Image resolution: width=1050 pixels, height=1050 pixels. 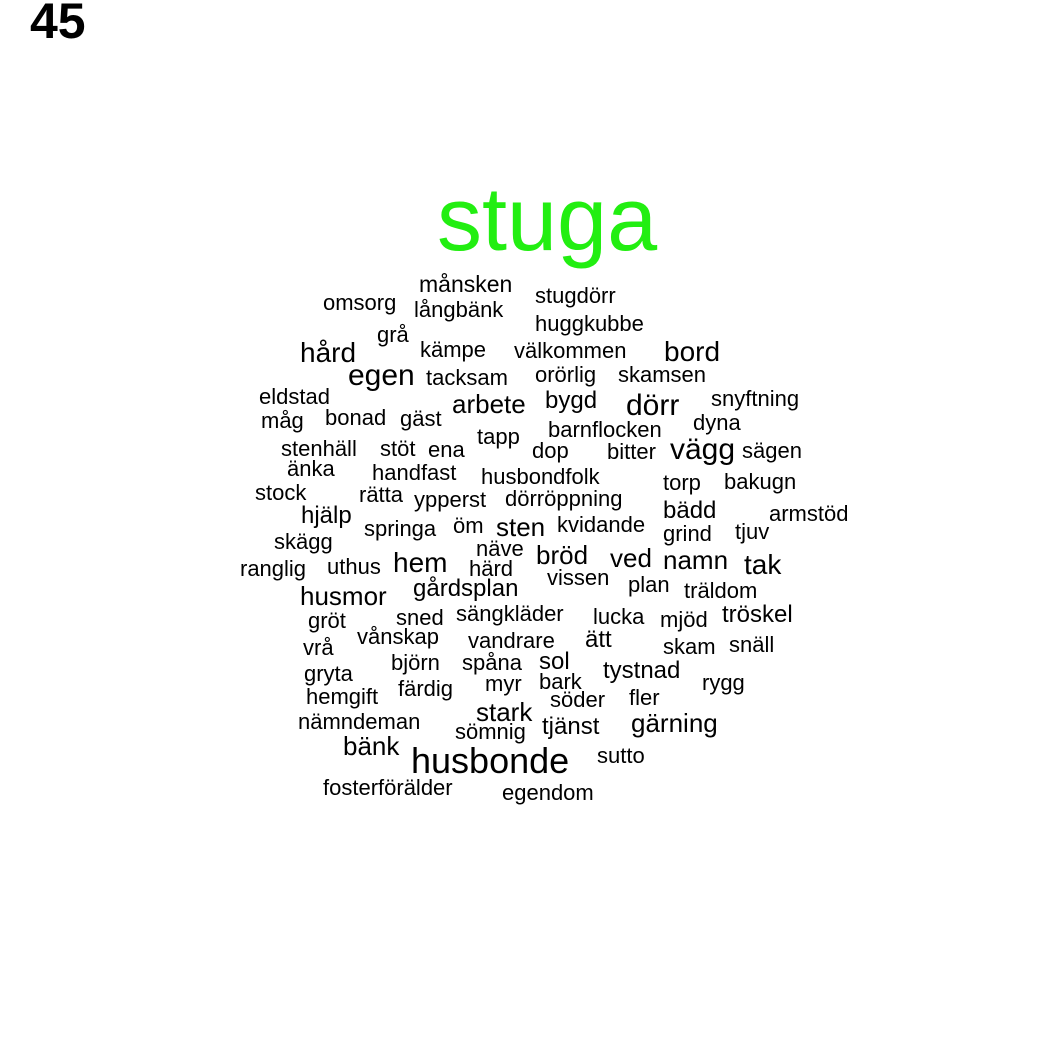 What do you see at coordinates (578, 577) in the screenshot?
I see `cloud-word: vissen` at bounding box center [578, 577].